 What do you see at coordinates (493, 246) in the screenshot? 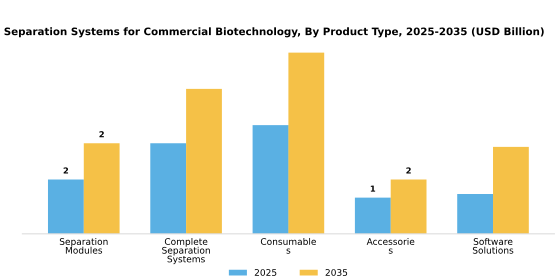
I see `x-tick-label: Software Solutions` at bounding box center [493, 246].